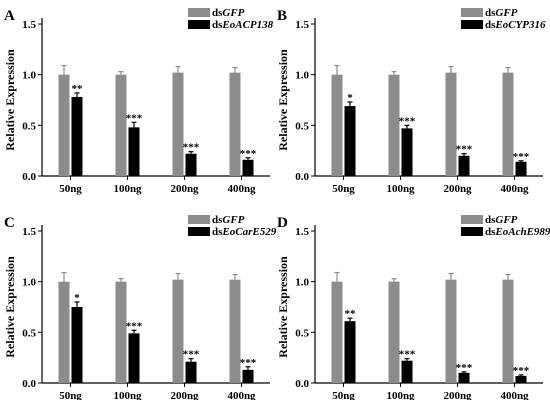 This screenshot has width=550, height=400. I want to click on legend-entry: dsEoCYP316, so click(515, 25).